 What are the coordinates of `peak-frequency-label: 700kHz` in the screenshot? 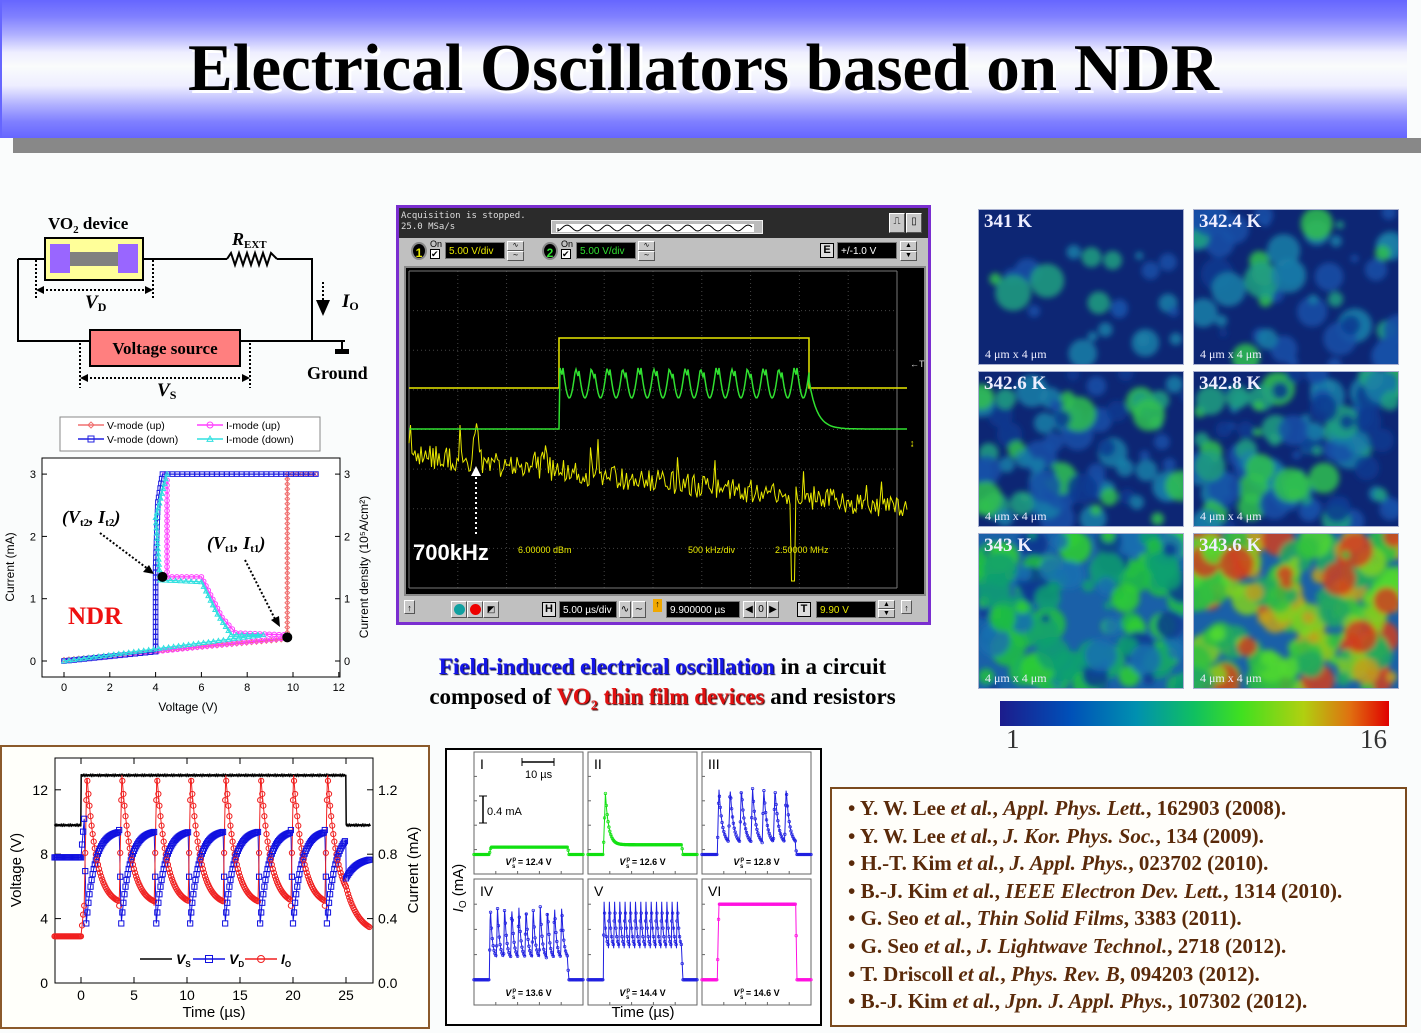 It's located at (451, 552).